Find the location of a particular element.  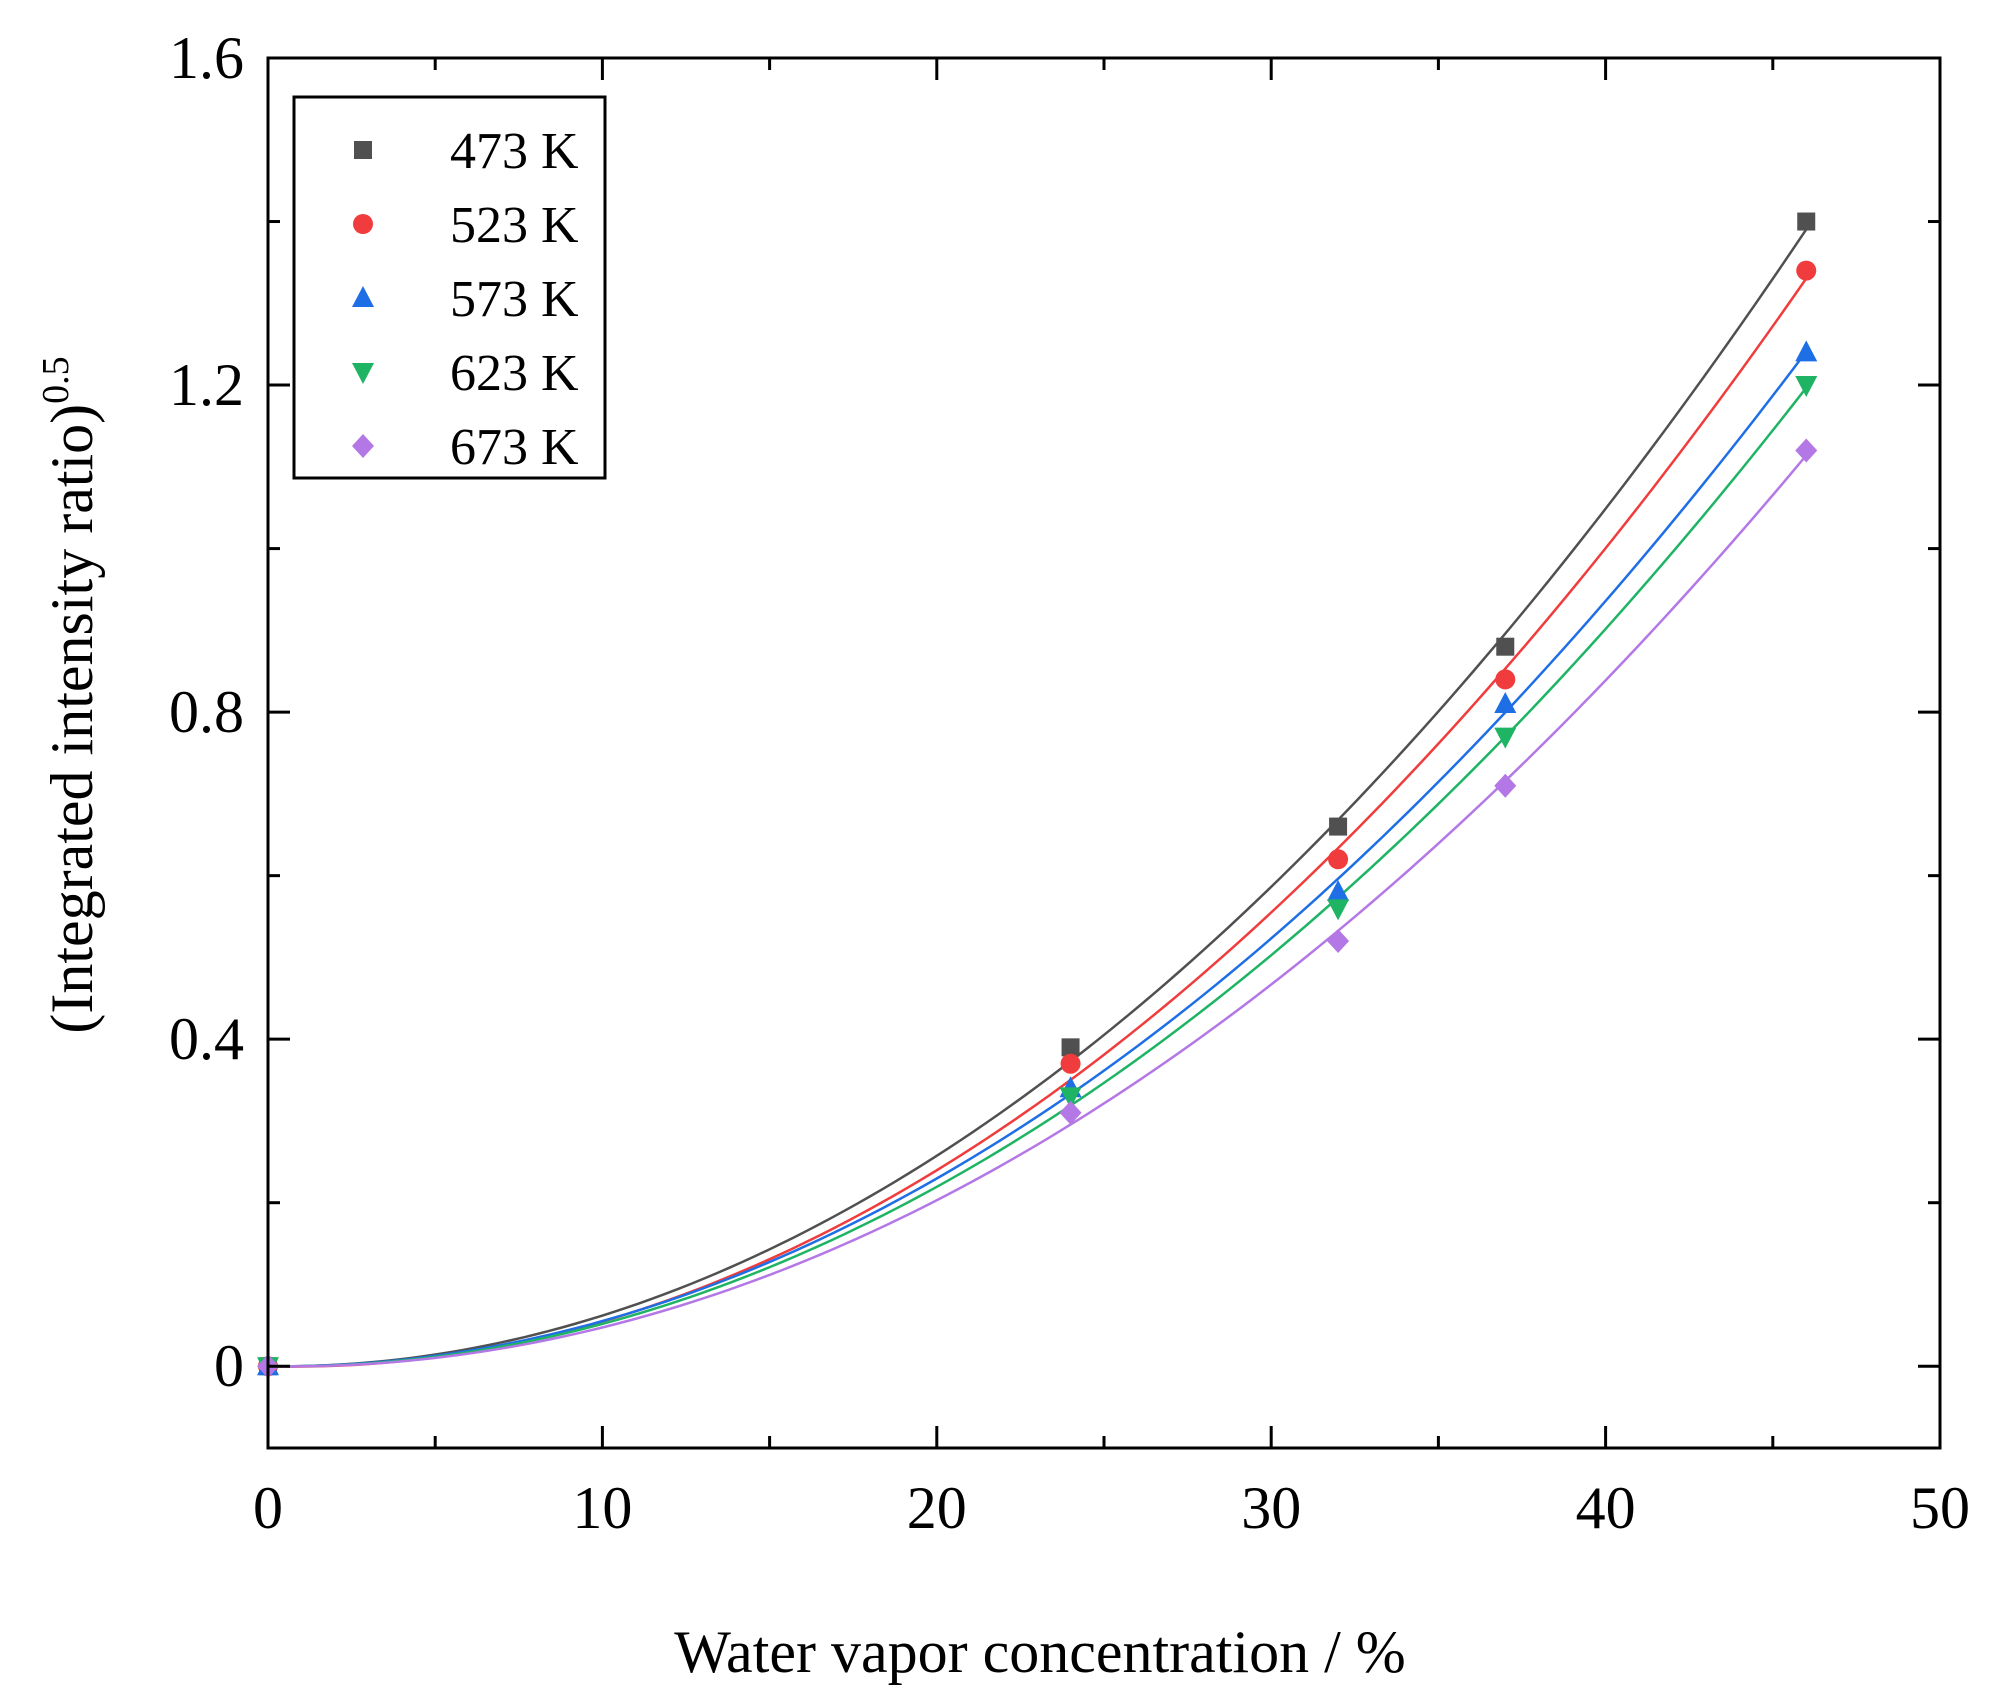

y-axis-title-main: (Integrated intensity ratio) is located at coordinates (72, 719).